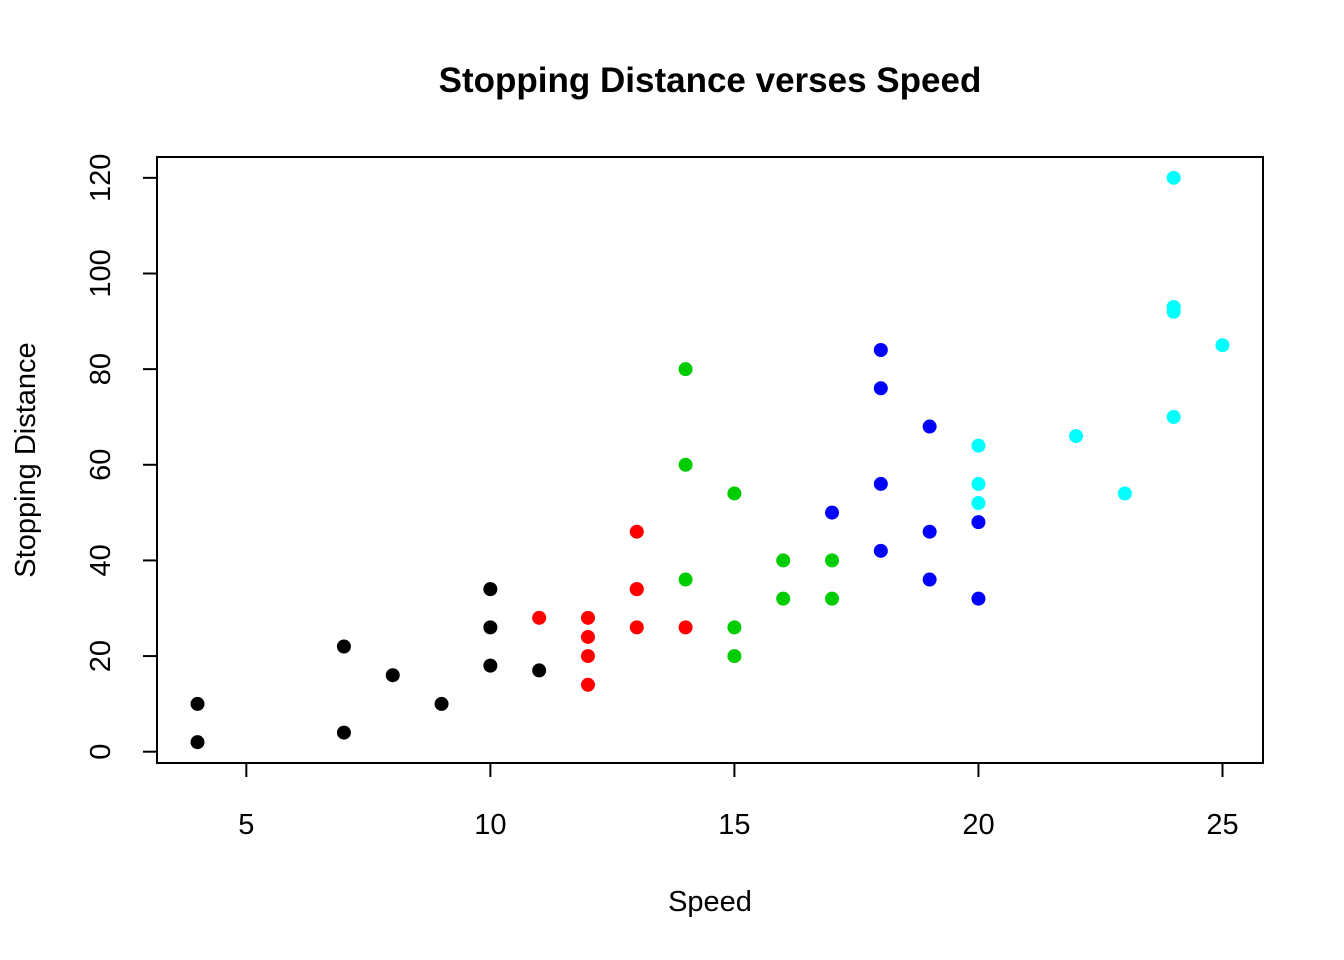 Image resolution: width=1344 pixels, height=960 pixels. Describe the element at coordinates (101, 273) in the screenshot. I see `y-tick-label: 100` at that location.